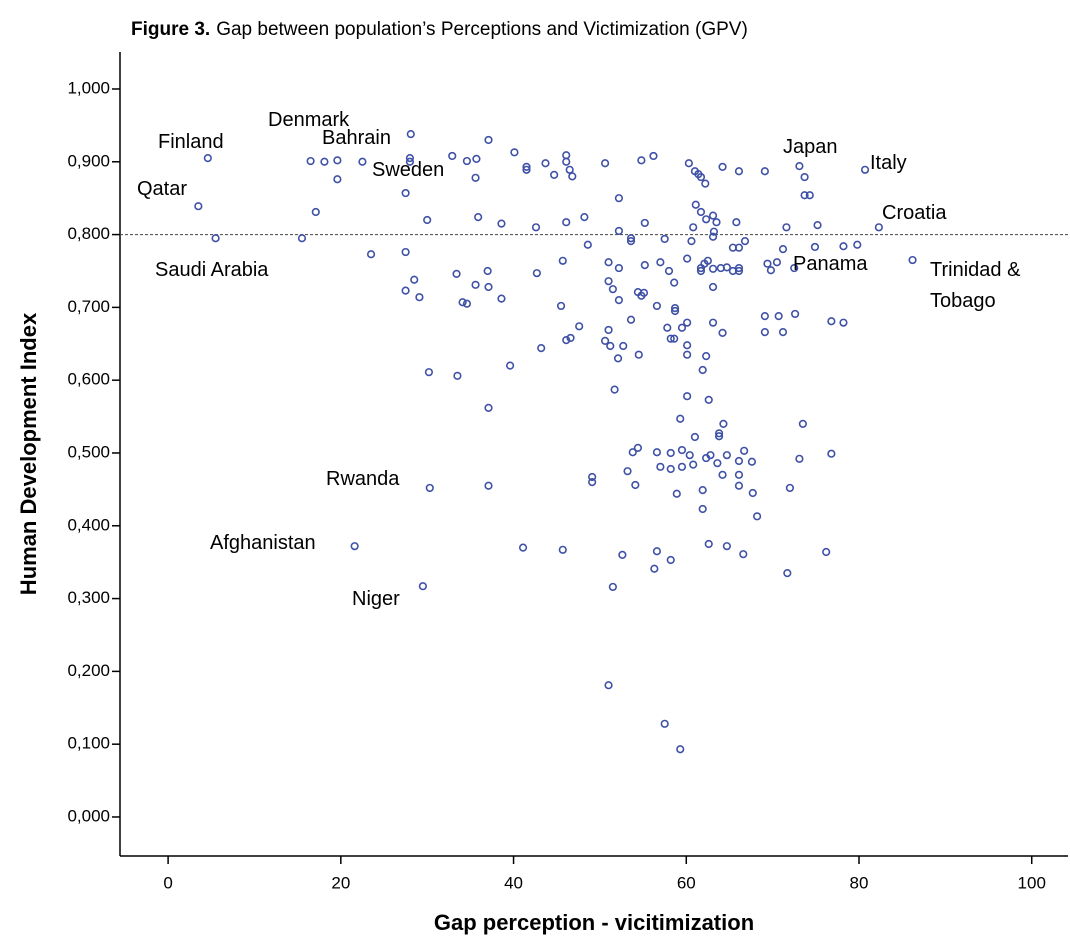  I want to click on y-tick-label: 0,200, so click(88, 670).